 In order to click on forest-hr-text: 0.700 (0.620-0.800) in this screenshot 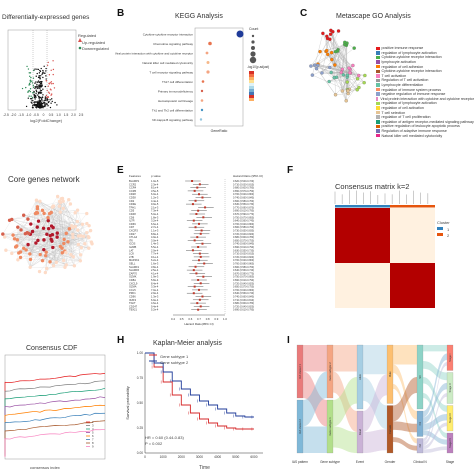, I will do `click(243, 260)`.